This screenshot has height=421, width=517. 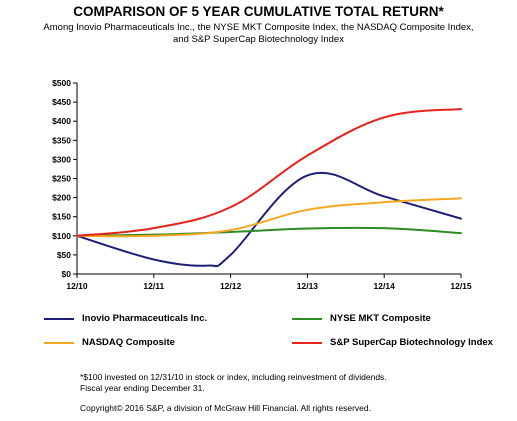 I want to click on x-tick-label: 12/14, so click(x=385, y=286).